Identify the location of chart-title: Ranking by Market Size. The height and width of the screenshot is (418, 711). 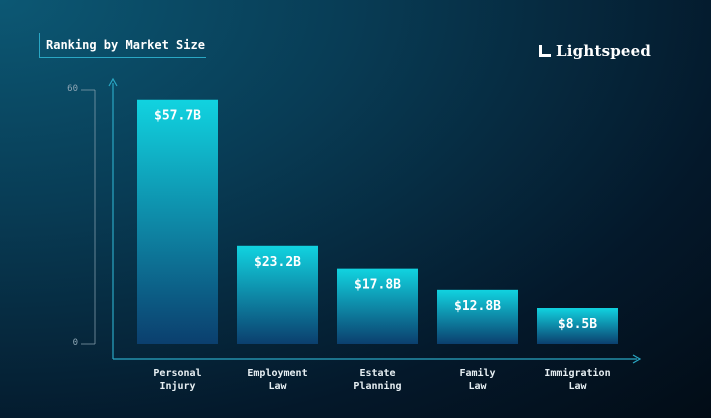
(125, 45).